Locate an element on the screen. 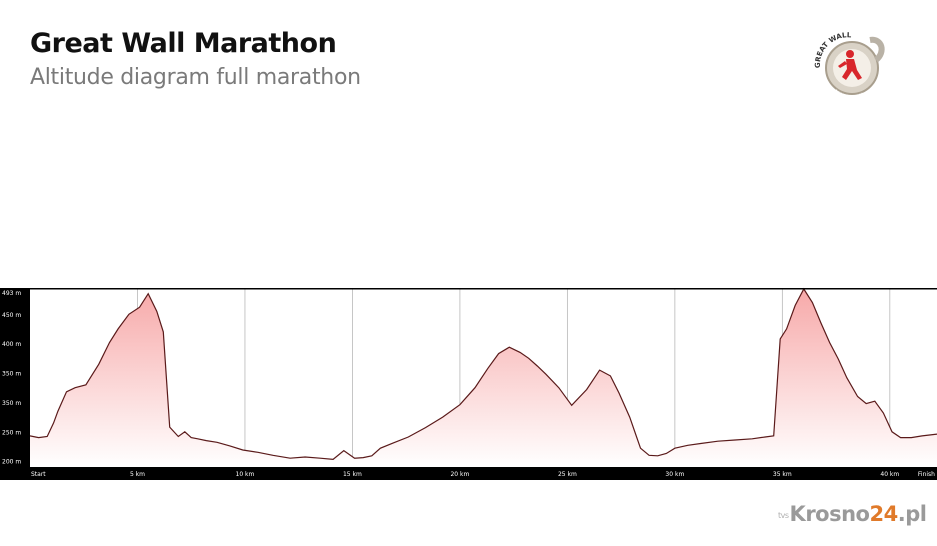 The width and height of the screenshot is (937, 546). y-axis-bar is located at coordinates (15, 384).